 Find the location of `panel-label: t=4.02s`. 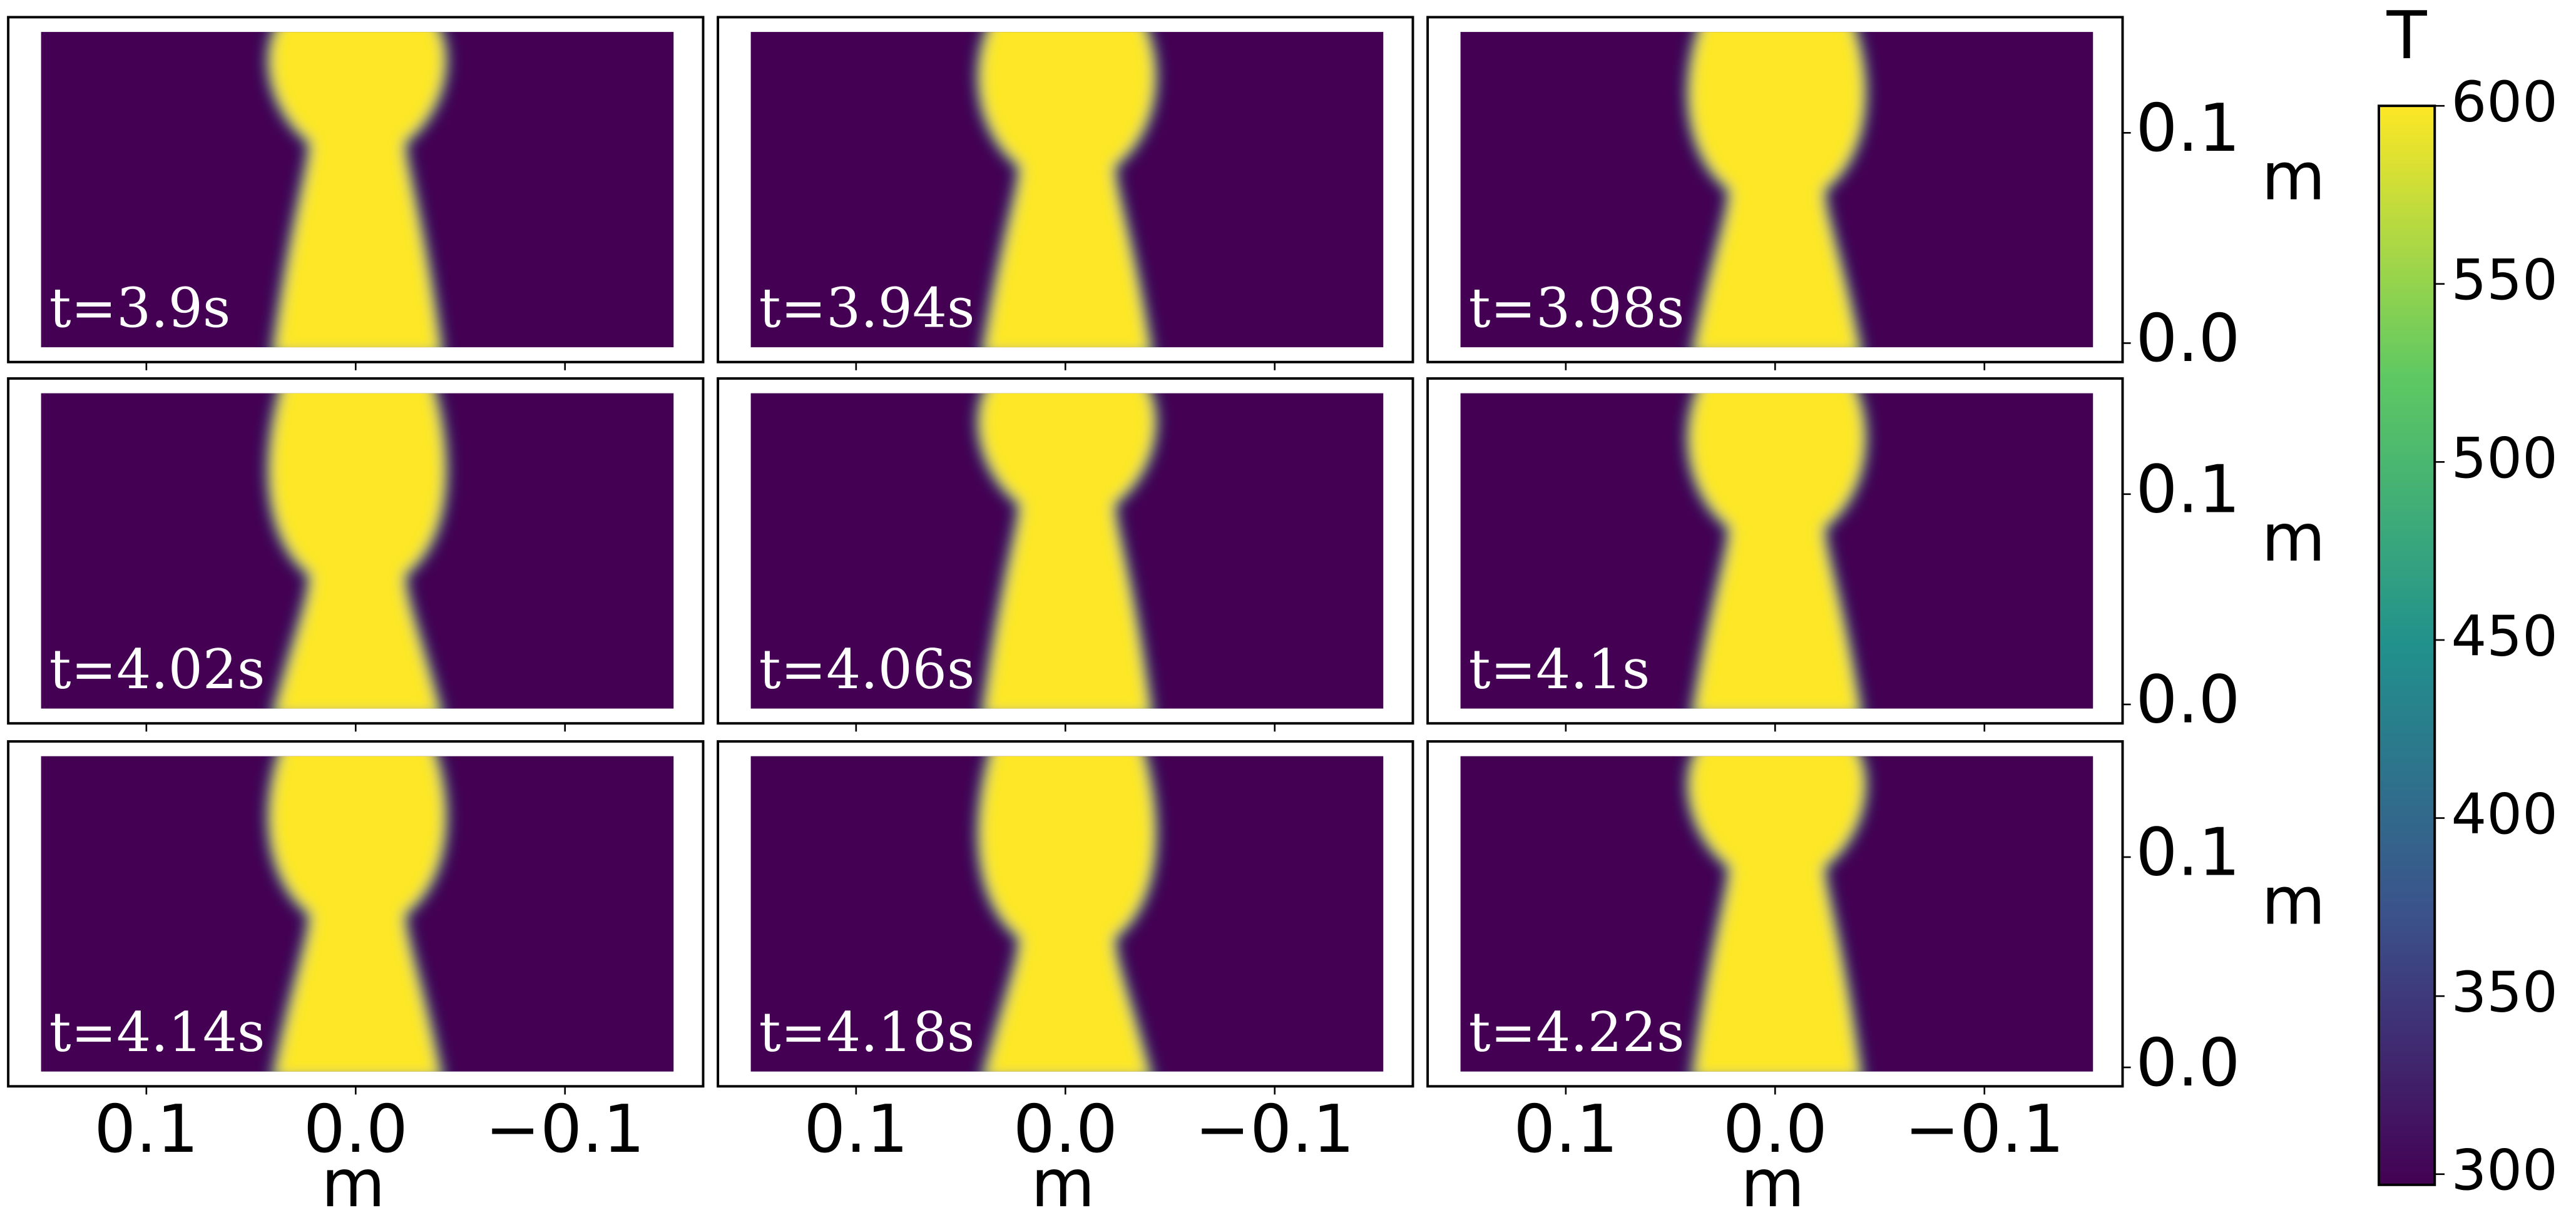

panel-label: t=4.02s is located at coordinates (157, 670).